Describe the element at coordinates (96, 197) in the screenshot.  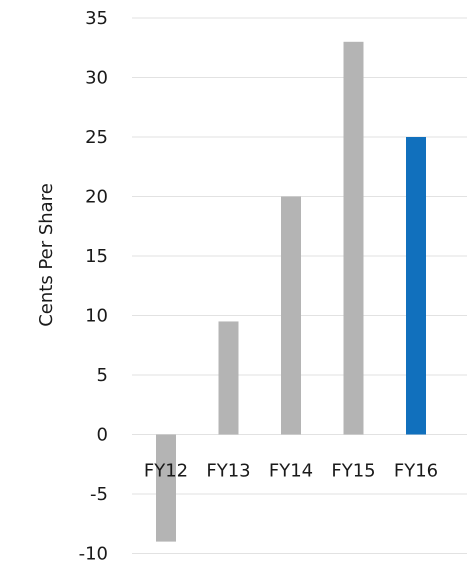
I see `y-tick-label: 20` at that location.